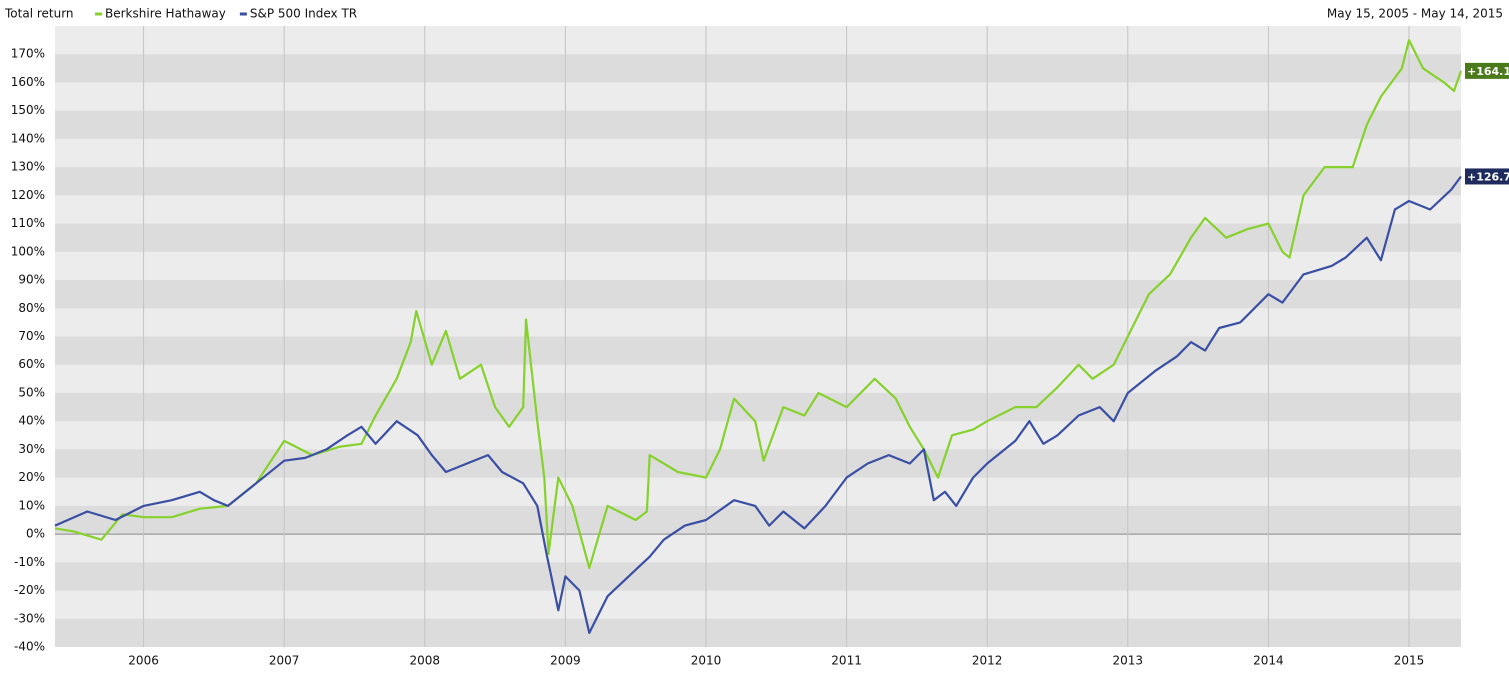 Image resolution: width=1509 pixels, height=677 pixels. Describe the element at coordinates (284, 661) in the screenshot. I see `x-tick-label: 2007` at that location.